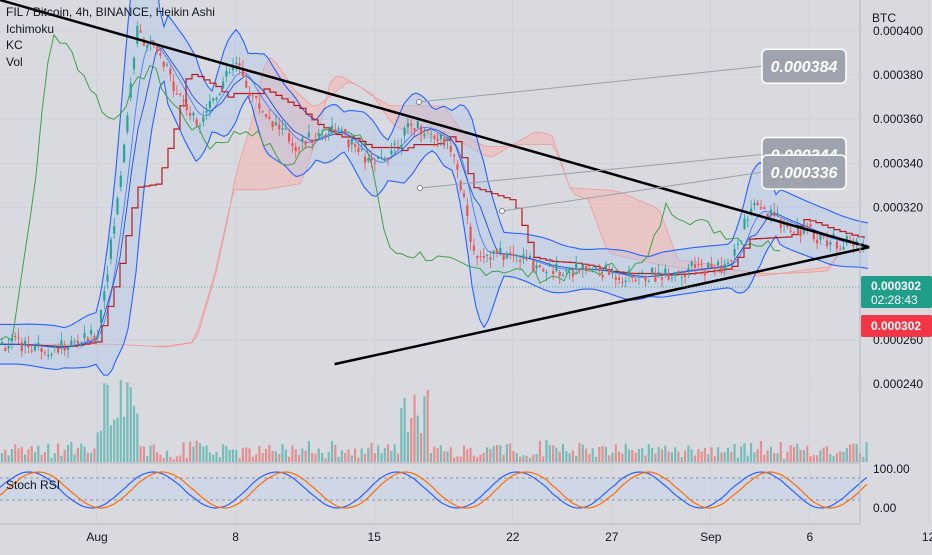 The image size is (932, 555). Describe the element at coordinates (894, 300) in the screenshot. I see `candle-countdown: 02:28:43` at that location.